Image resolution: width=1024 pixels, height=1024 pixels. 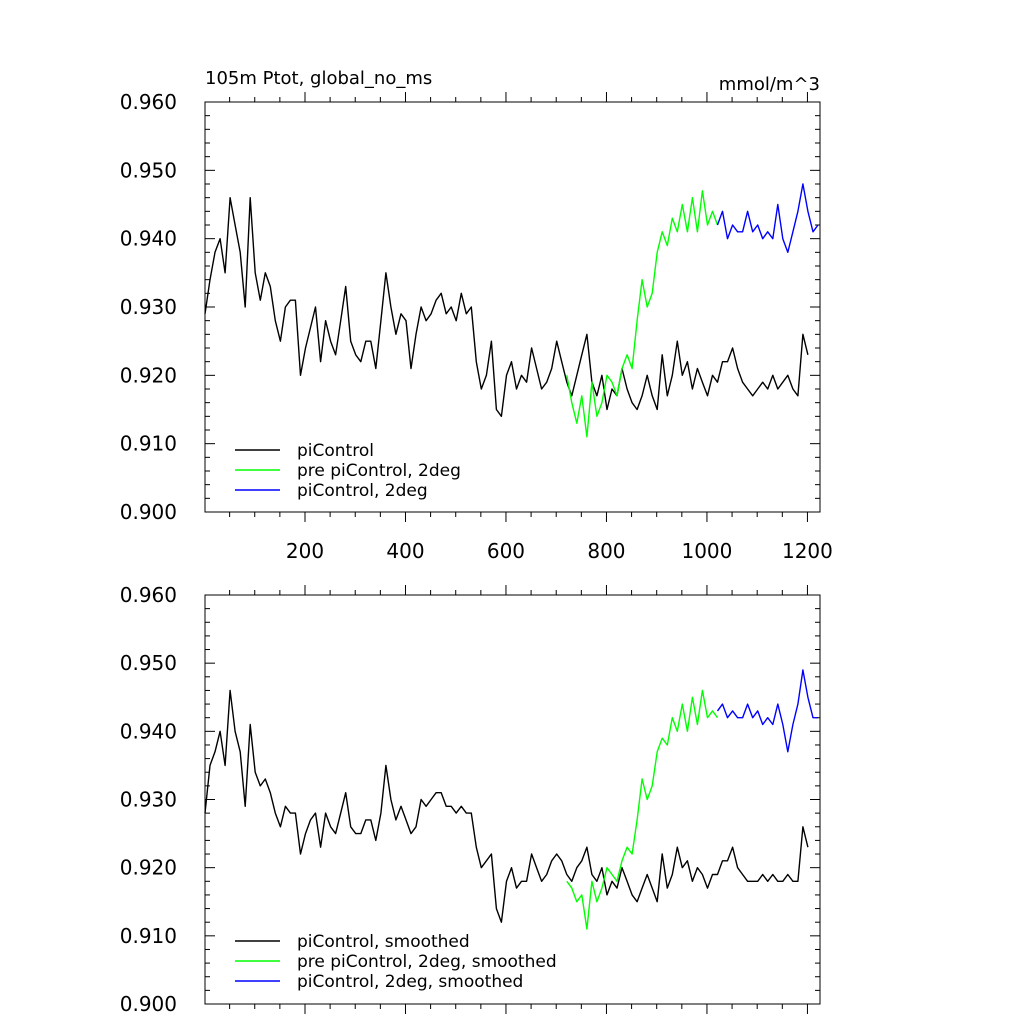 I want to click on x-tick-label: 1000, so click(x=706, y=551).